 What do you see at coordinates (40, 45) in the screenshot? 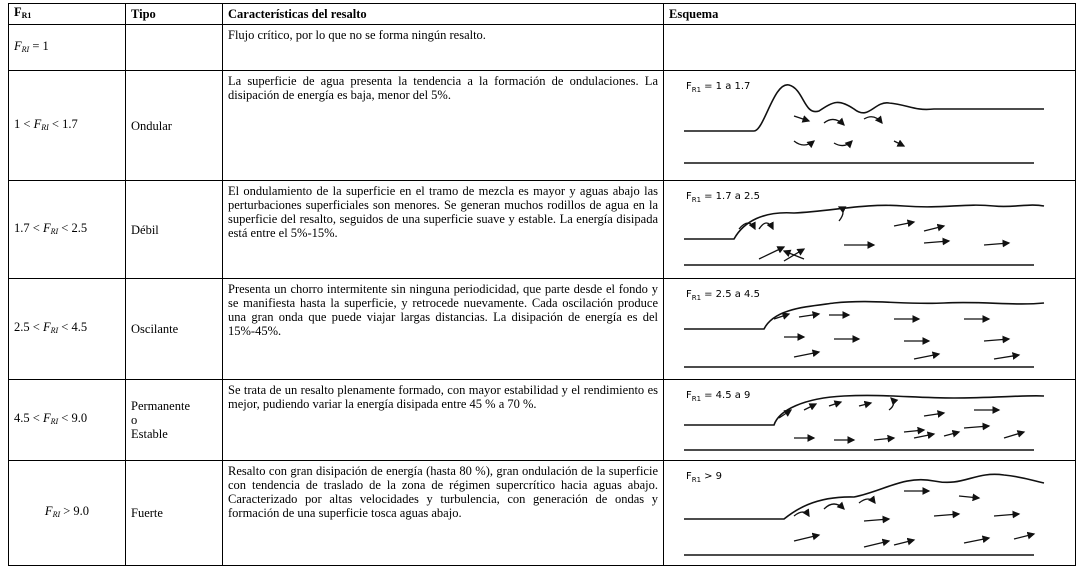
I see `upper-bound: = 1` at bounding box center [40, 45].